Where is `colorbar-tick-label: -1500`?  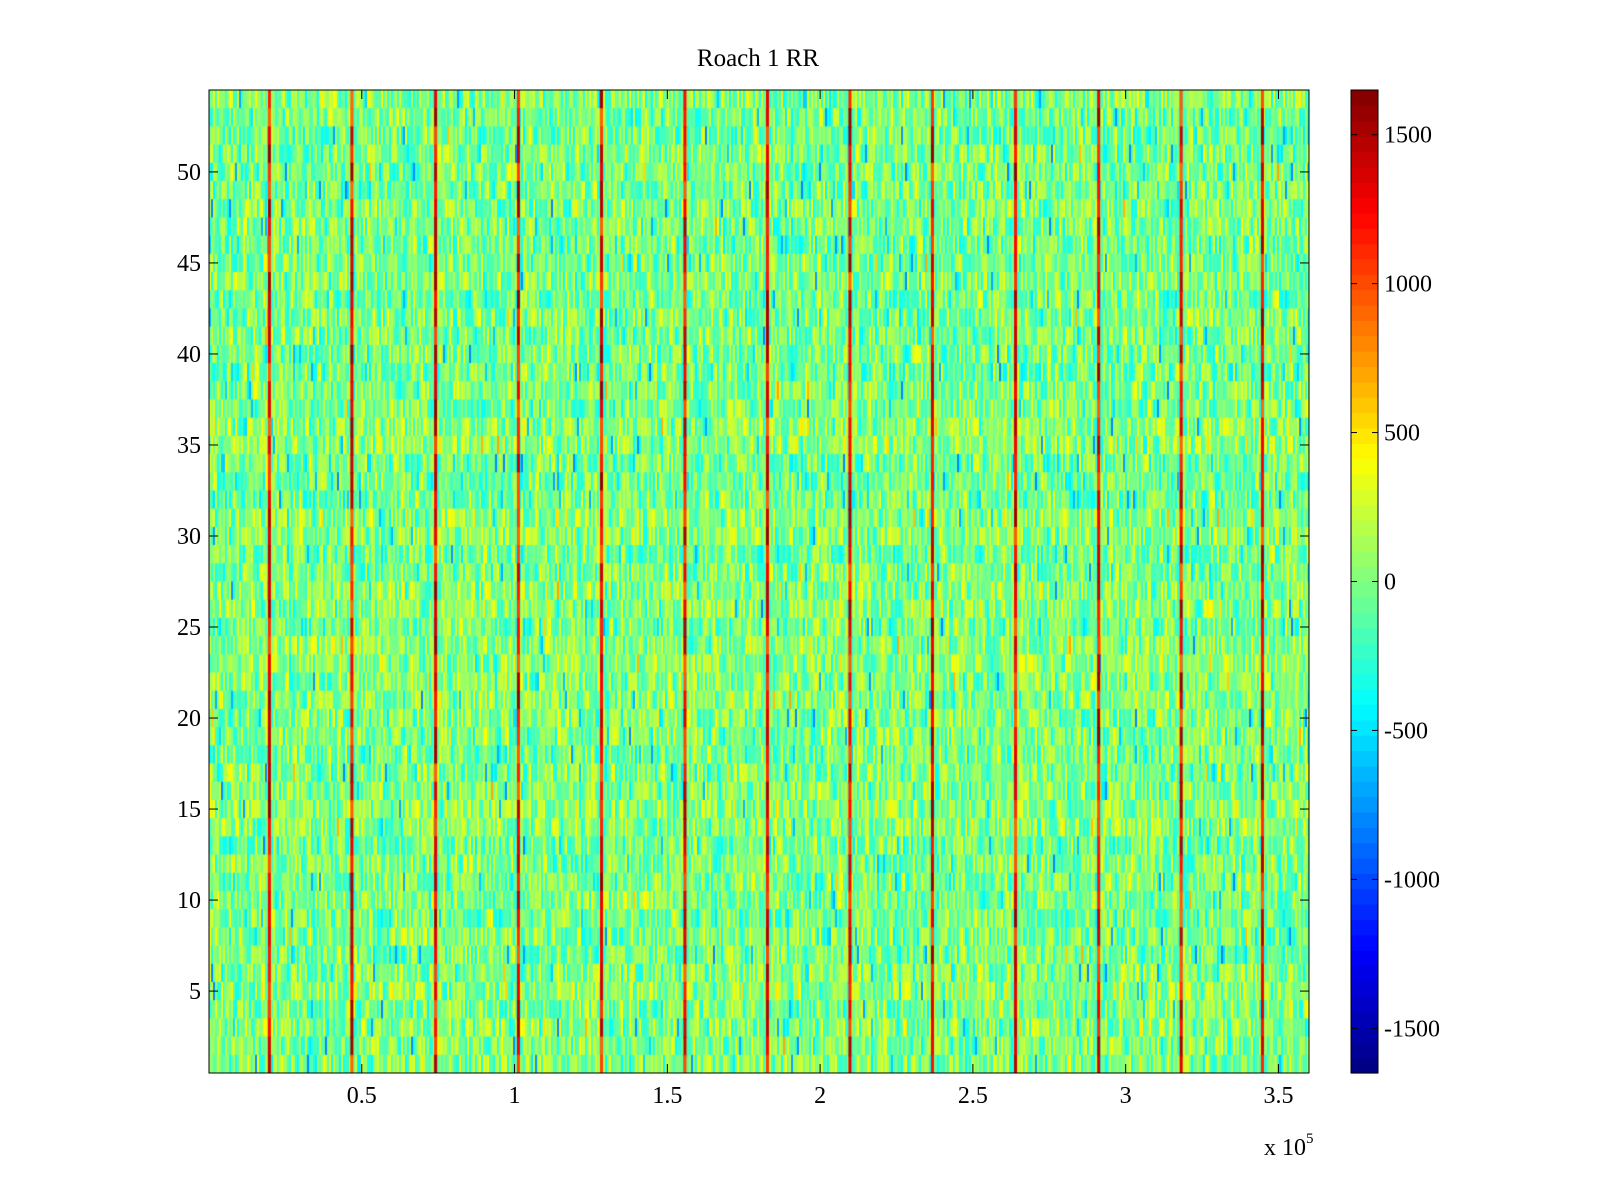 colorbar-tick-label: -1500 is located at coordinates (1412, 1029).